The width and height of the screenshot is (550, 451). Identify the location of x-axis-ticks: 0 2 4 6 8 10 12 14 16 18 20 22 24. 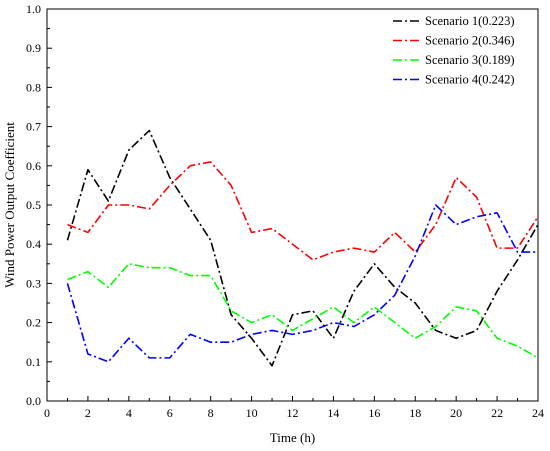
(294, 408).